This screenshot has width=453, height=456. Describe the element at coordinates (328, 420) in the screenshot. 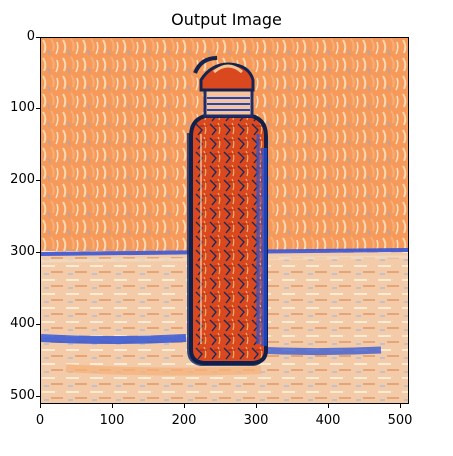

I see `x-tick-label-400: 400` at that location.